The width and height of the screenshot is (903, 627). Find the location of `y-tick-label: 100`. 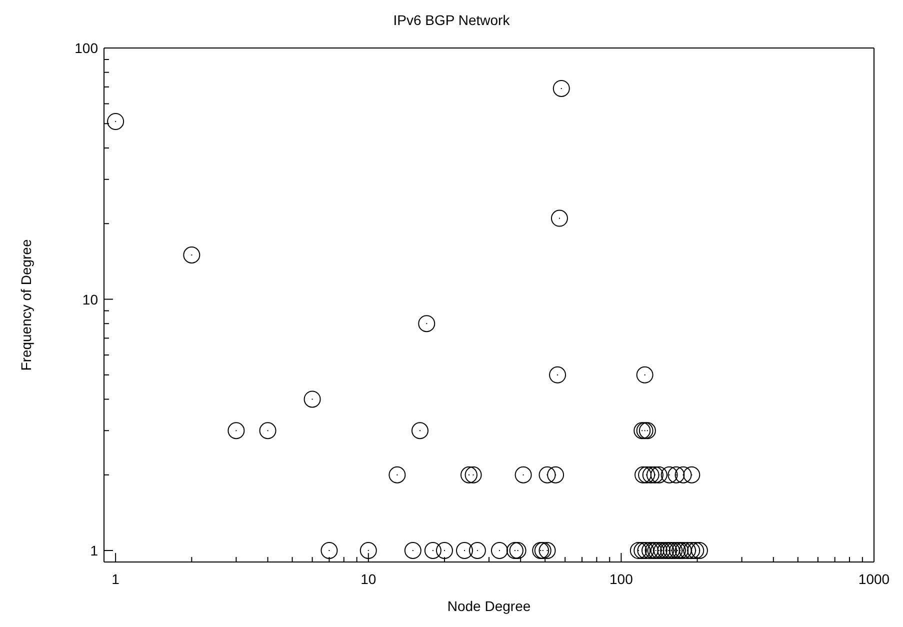

y-tick-label: 100 is located at coordinates (86, 48).